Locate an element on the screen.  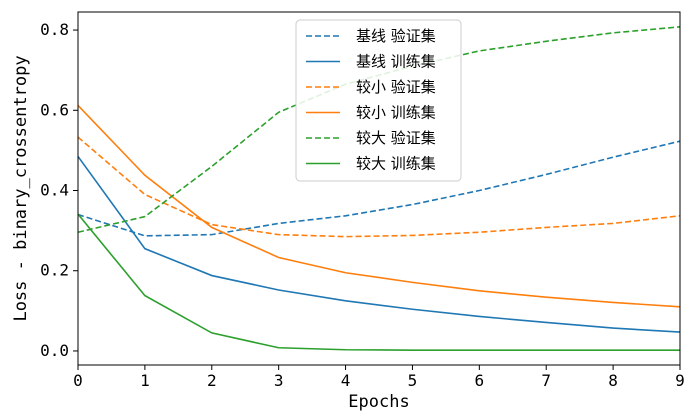
y-tick-label: 0.4 is located at coordinates (54, 190).